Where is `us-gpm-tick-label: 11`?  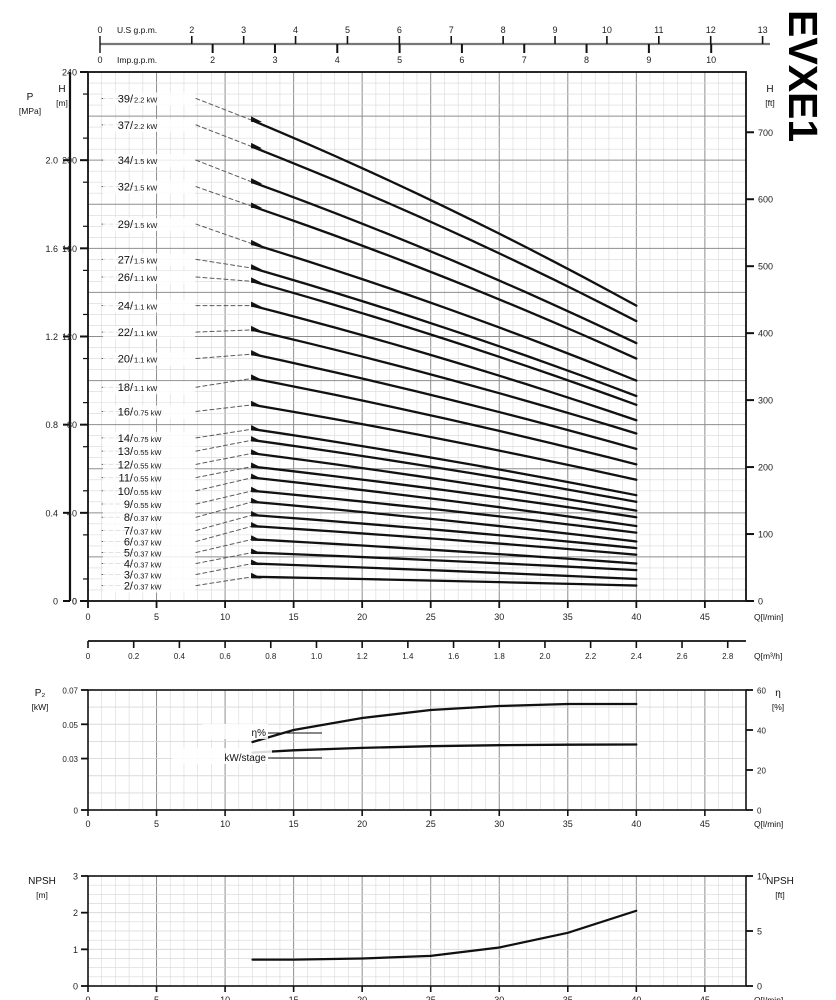
us-gpm-tick-label: 11 is located at coordinates (658, 30).